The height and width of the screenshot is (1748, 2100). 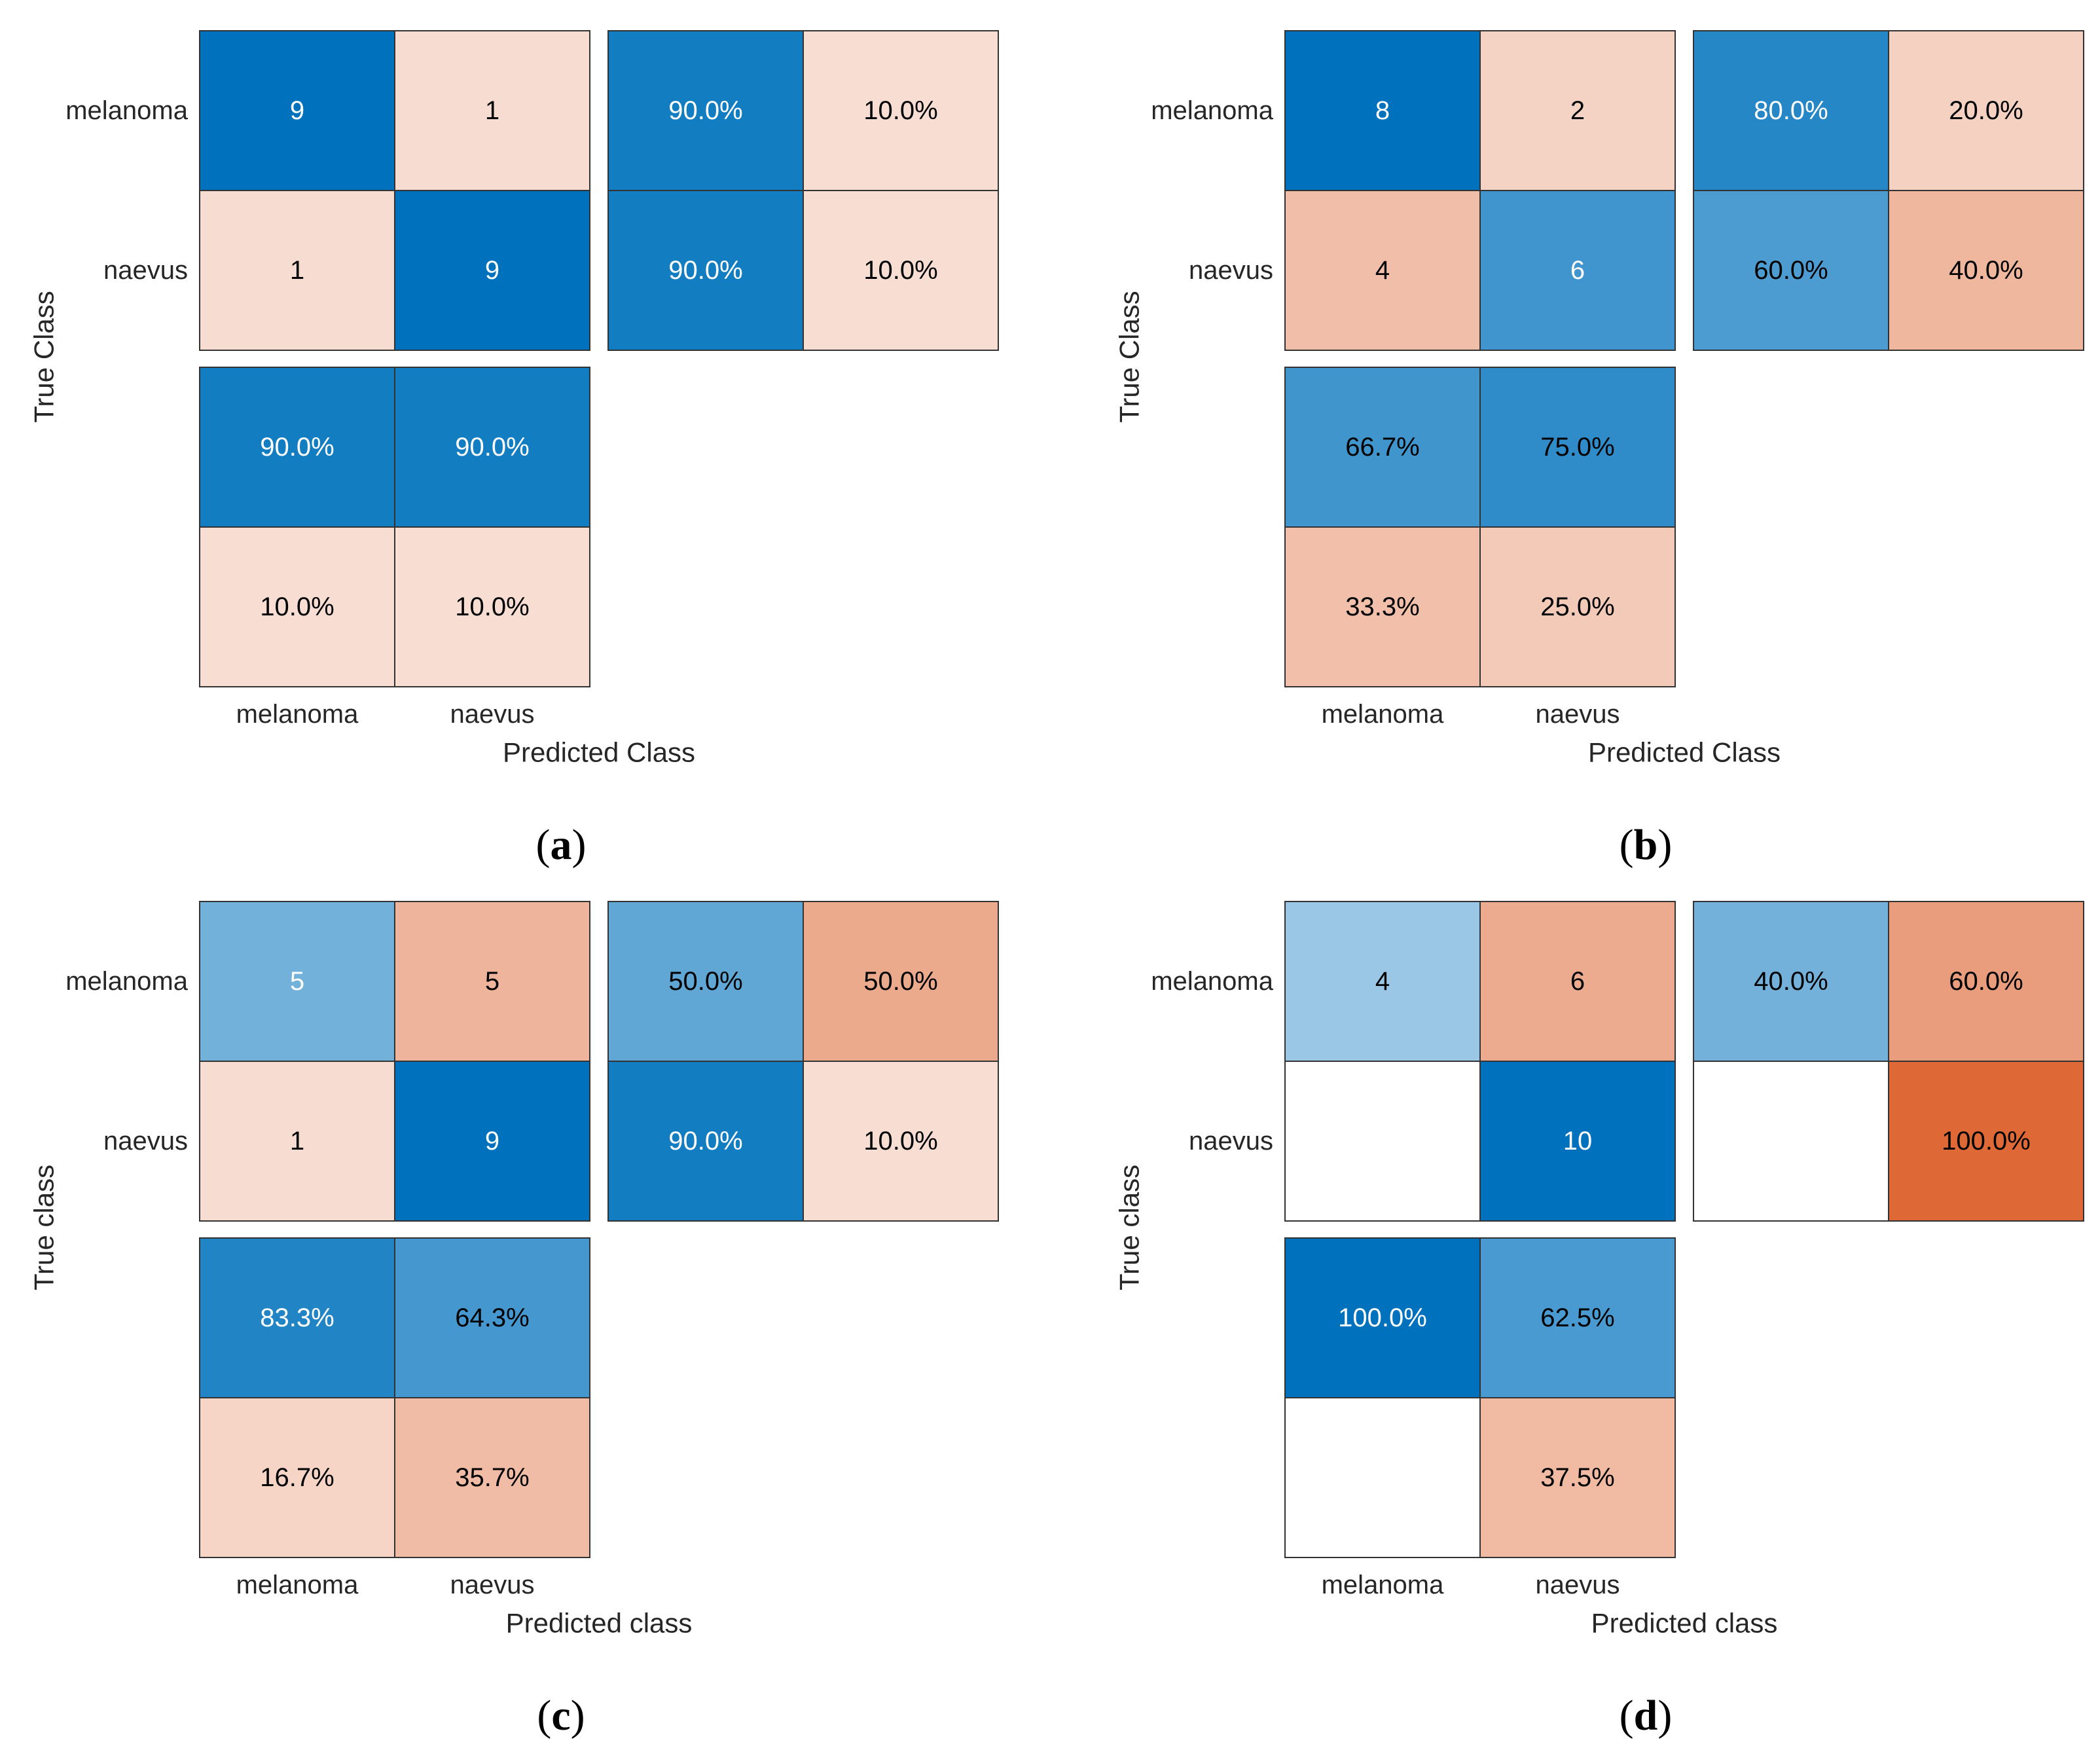 What do you see at coordinates (1647, 1715) in the screenshot?
I see `panel-caption: (d)` at bounding box center [1647, 1715].